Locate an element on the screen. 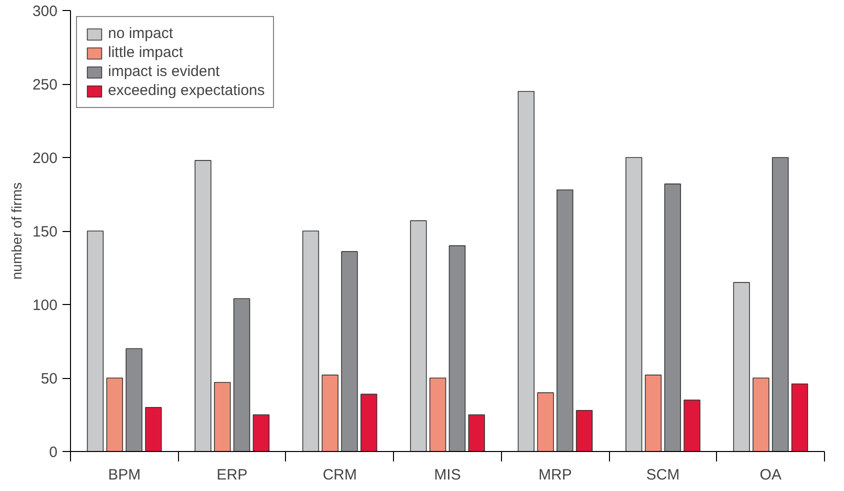  y-tick-label: 250 is located at coordinates (45, 85).